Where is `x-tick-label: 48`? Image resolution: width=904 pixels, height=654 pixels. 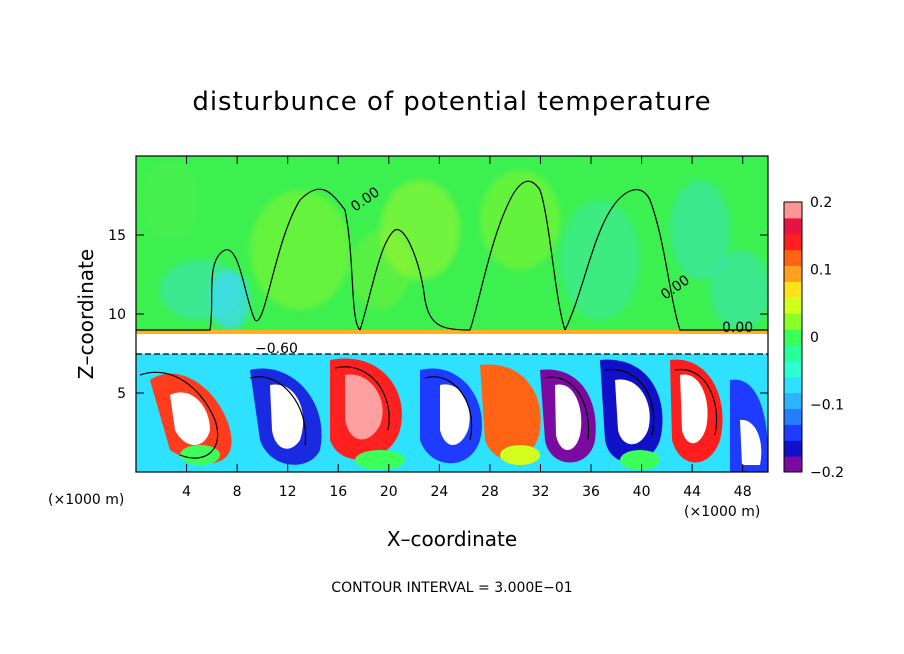 x-tick-label: 48 is located at coordinates (743, 492).